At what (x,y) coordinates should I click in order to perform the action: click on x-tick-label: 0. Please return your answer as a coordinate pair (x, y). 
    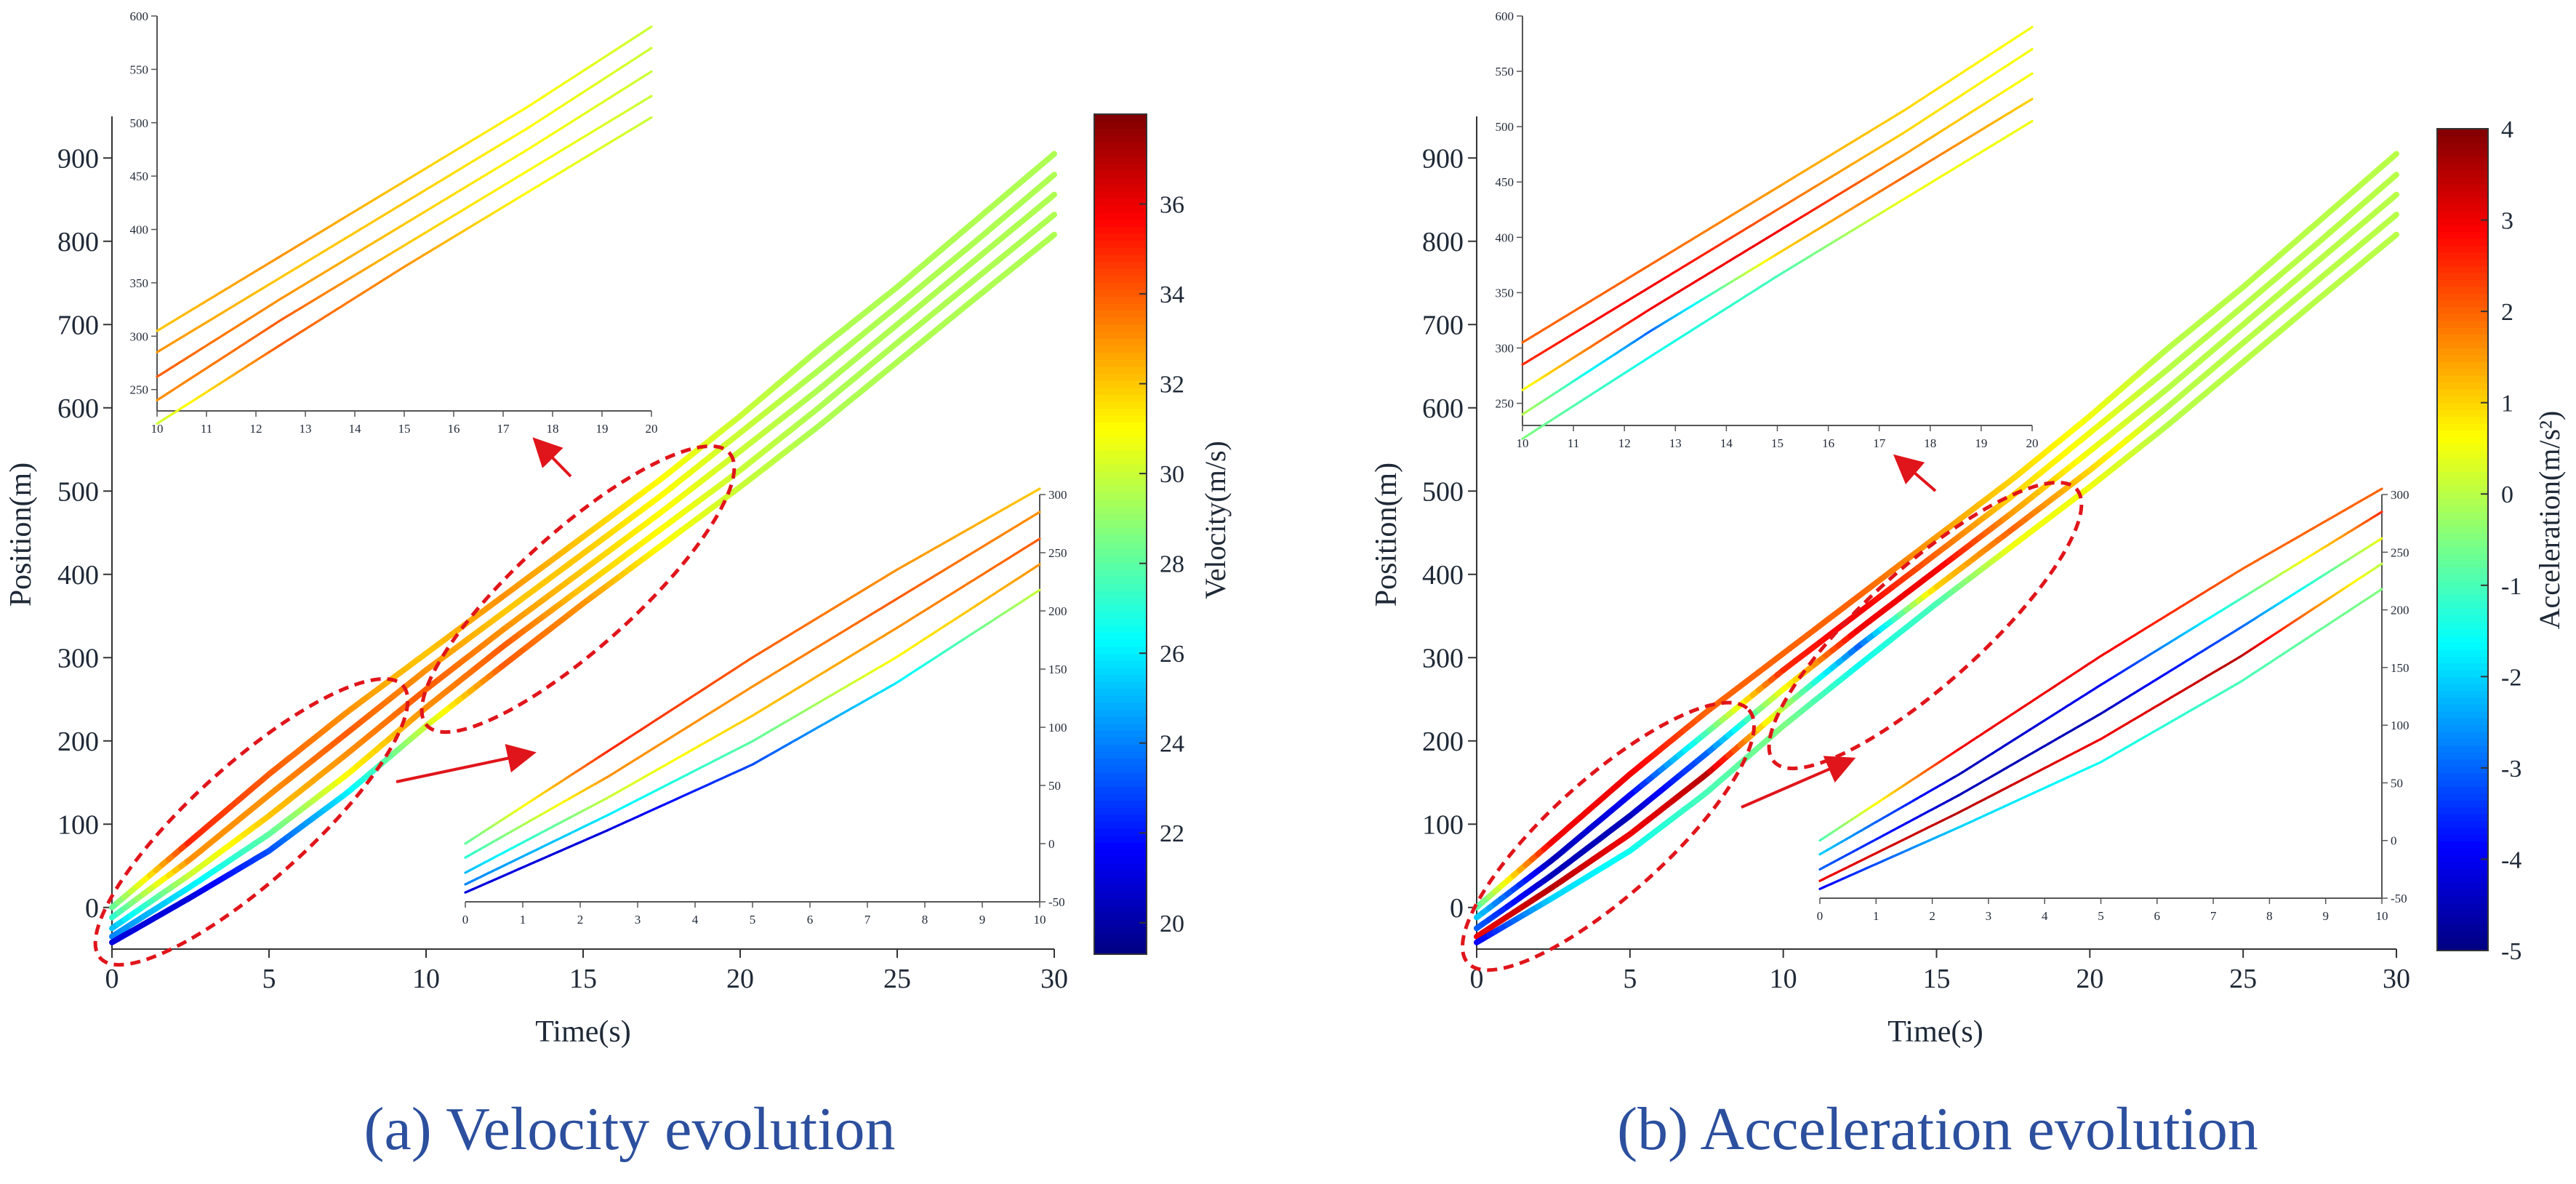
    Looking at the image, I should click on (112, 979).